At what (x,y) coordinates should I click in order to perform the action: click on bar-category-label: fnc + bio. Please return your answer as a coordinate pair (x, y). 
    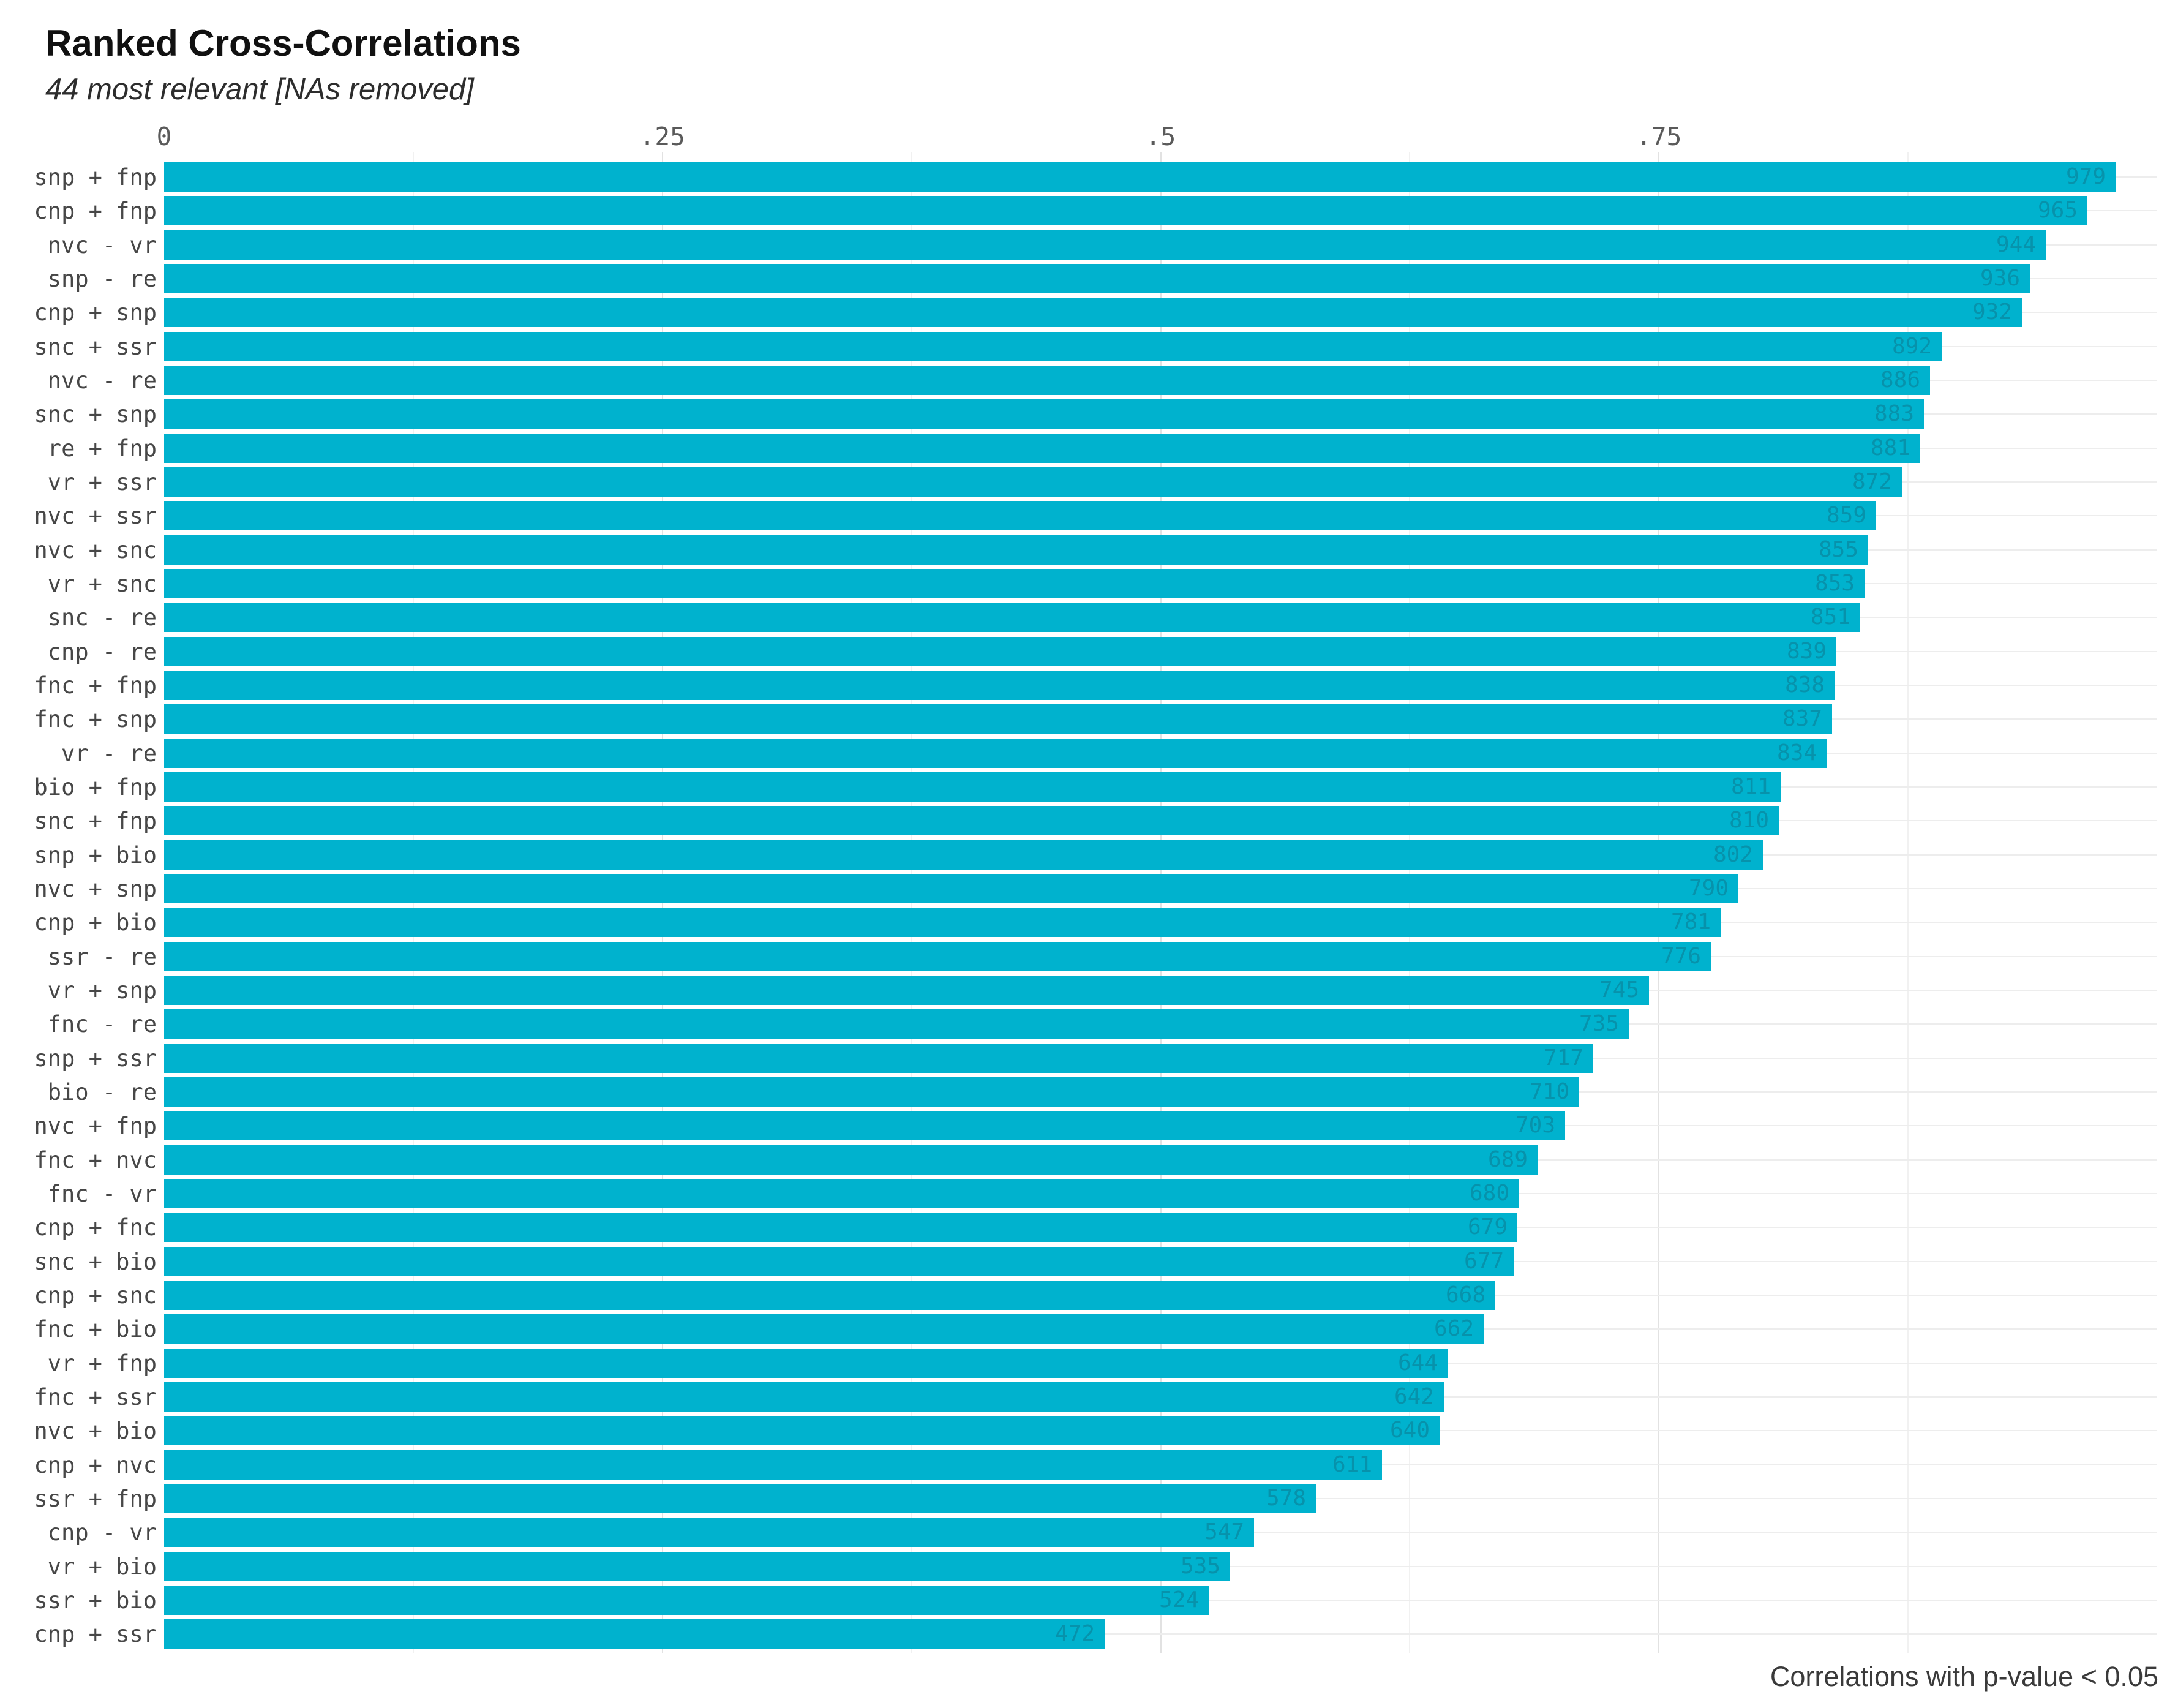
    Looking at the image, I should click on (95, 1330).